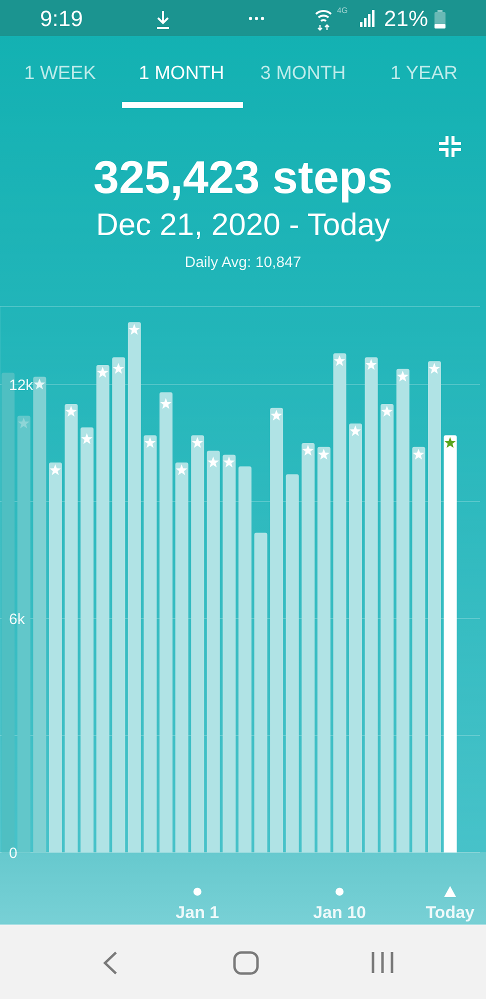  I want to click on text: 1 MONTH, so click(181, 73).